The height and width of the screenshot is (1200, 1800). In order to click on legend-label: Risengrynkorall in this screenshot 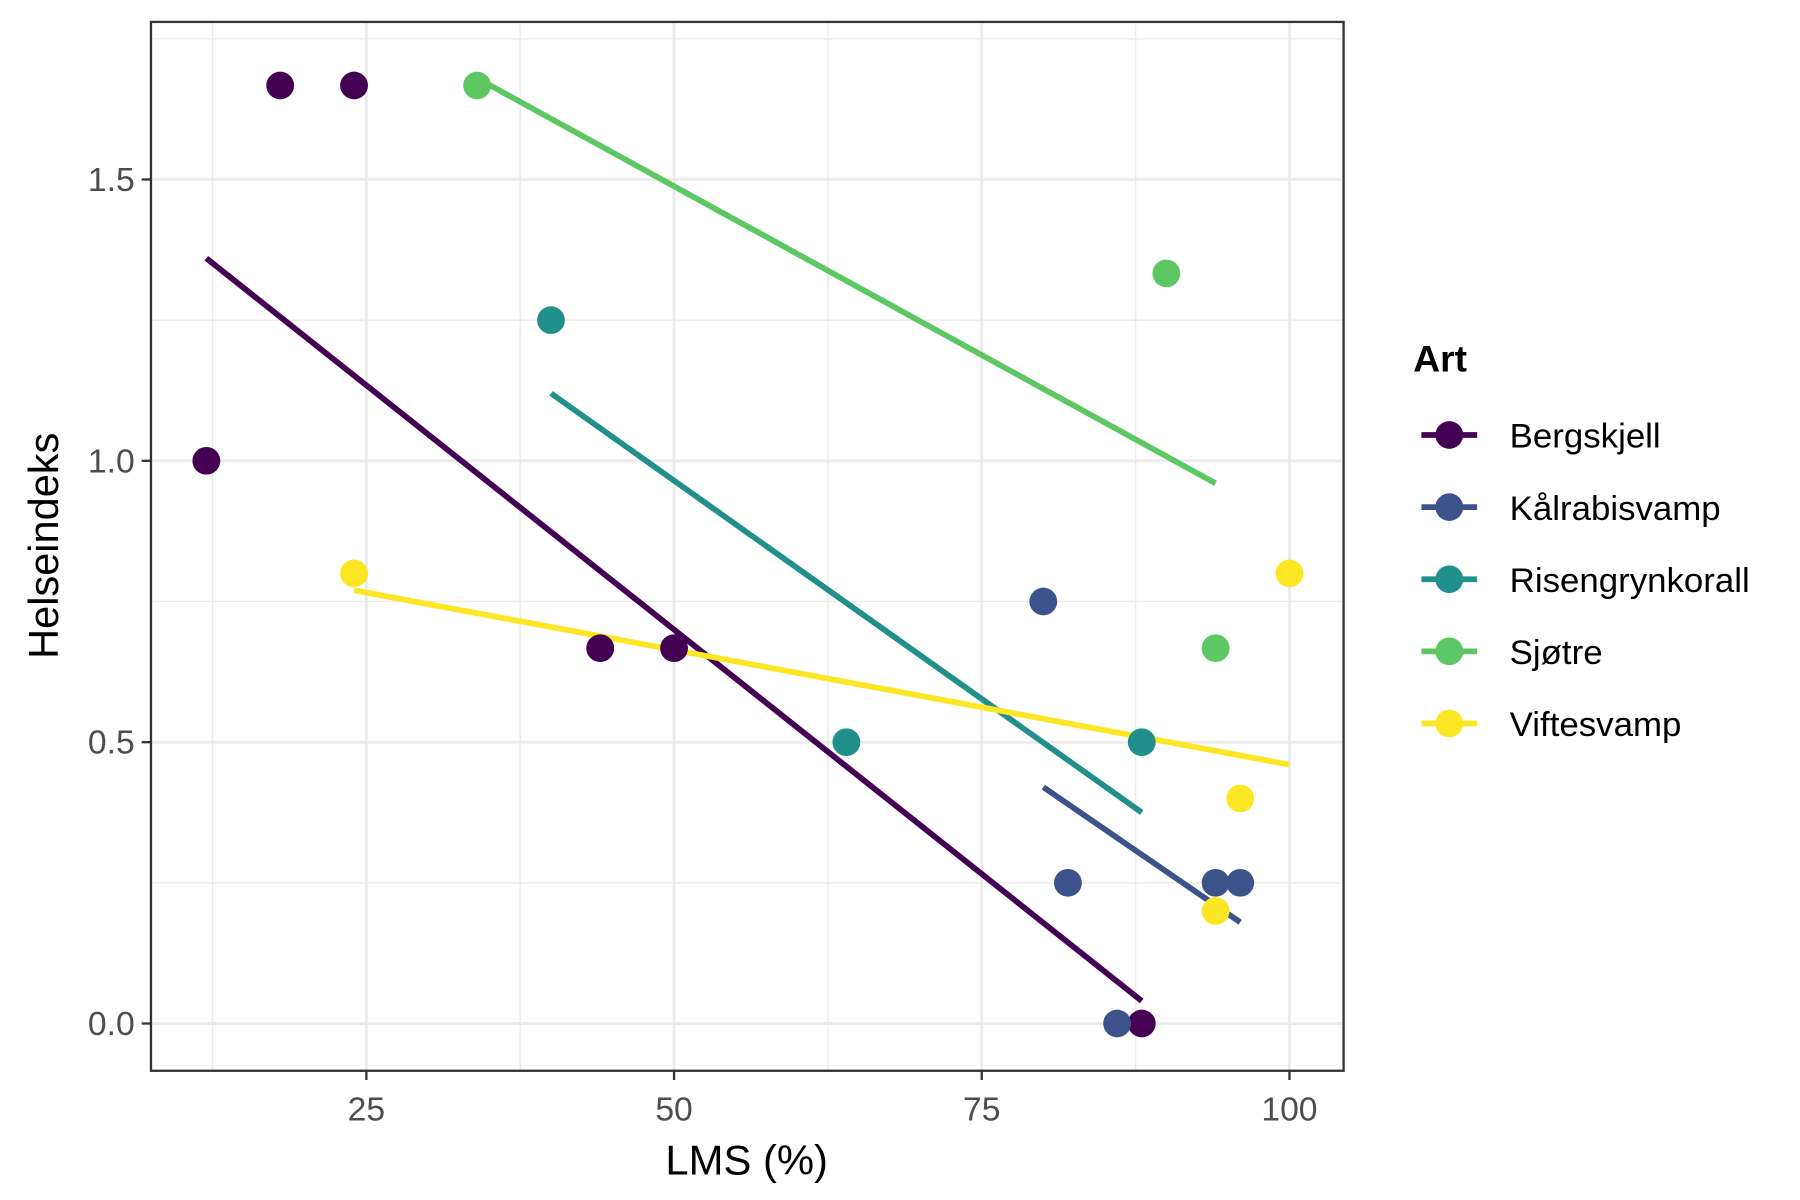, I will do `click(1630, 581)`.